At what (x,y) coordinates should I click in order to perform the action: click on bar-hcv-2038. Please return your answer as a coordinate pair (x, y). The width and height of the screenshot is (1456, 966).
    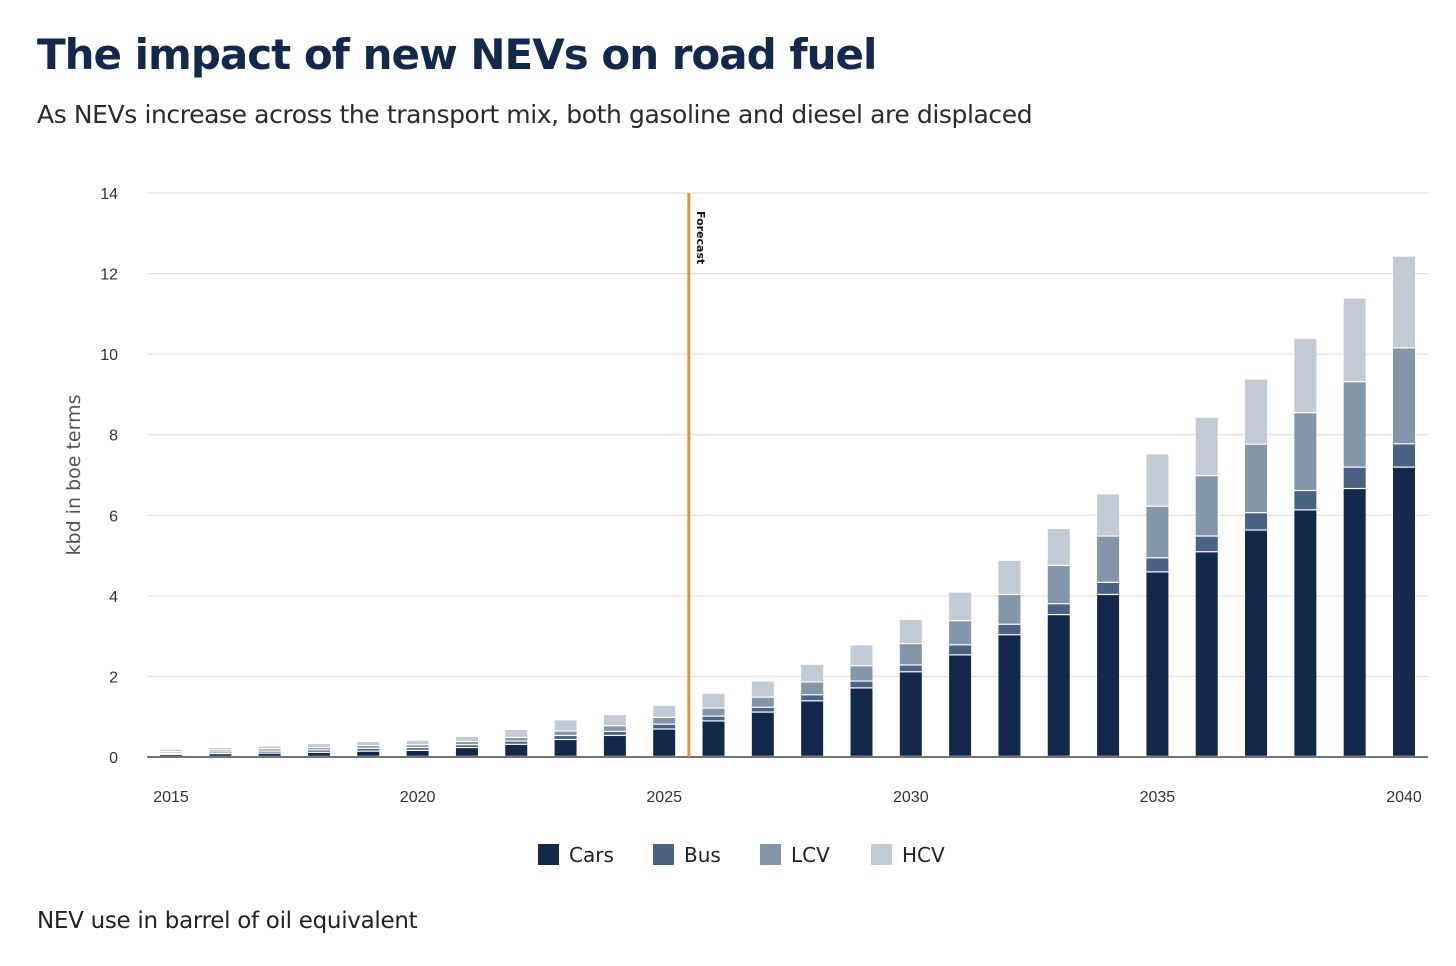
    Looking at the image, I should click on (1305, 375).